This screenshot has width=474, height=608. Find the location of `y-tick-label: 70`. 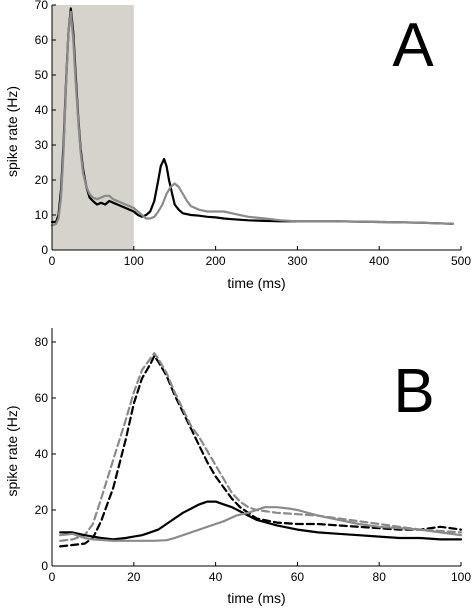

y-tick-label: 70 is located at coordinates (42, 6).